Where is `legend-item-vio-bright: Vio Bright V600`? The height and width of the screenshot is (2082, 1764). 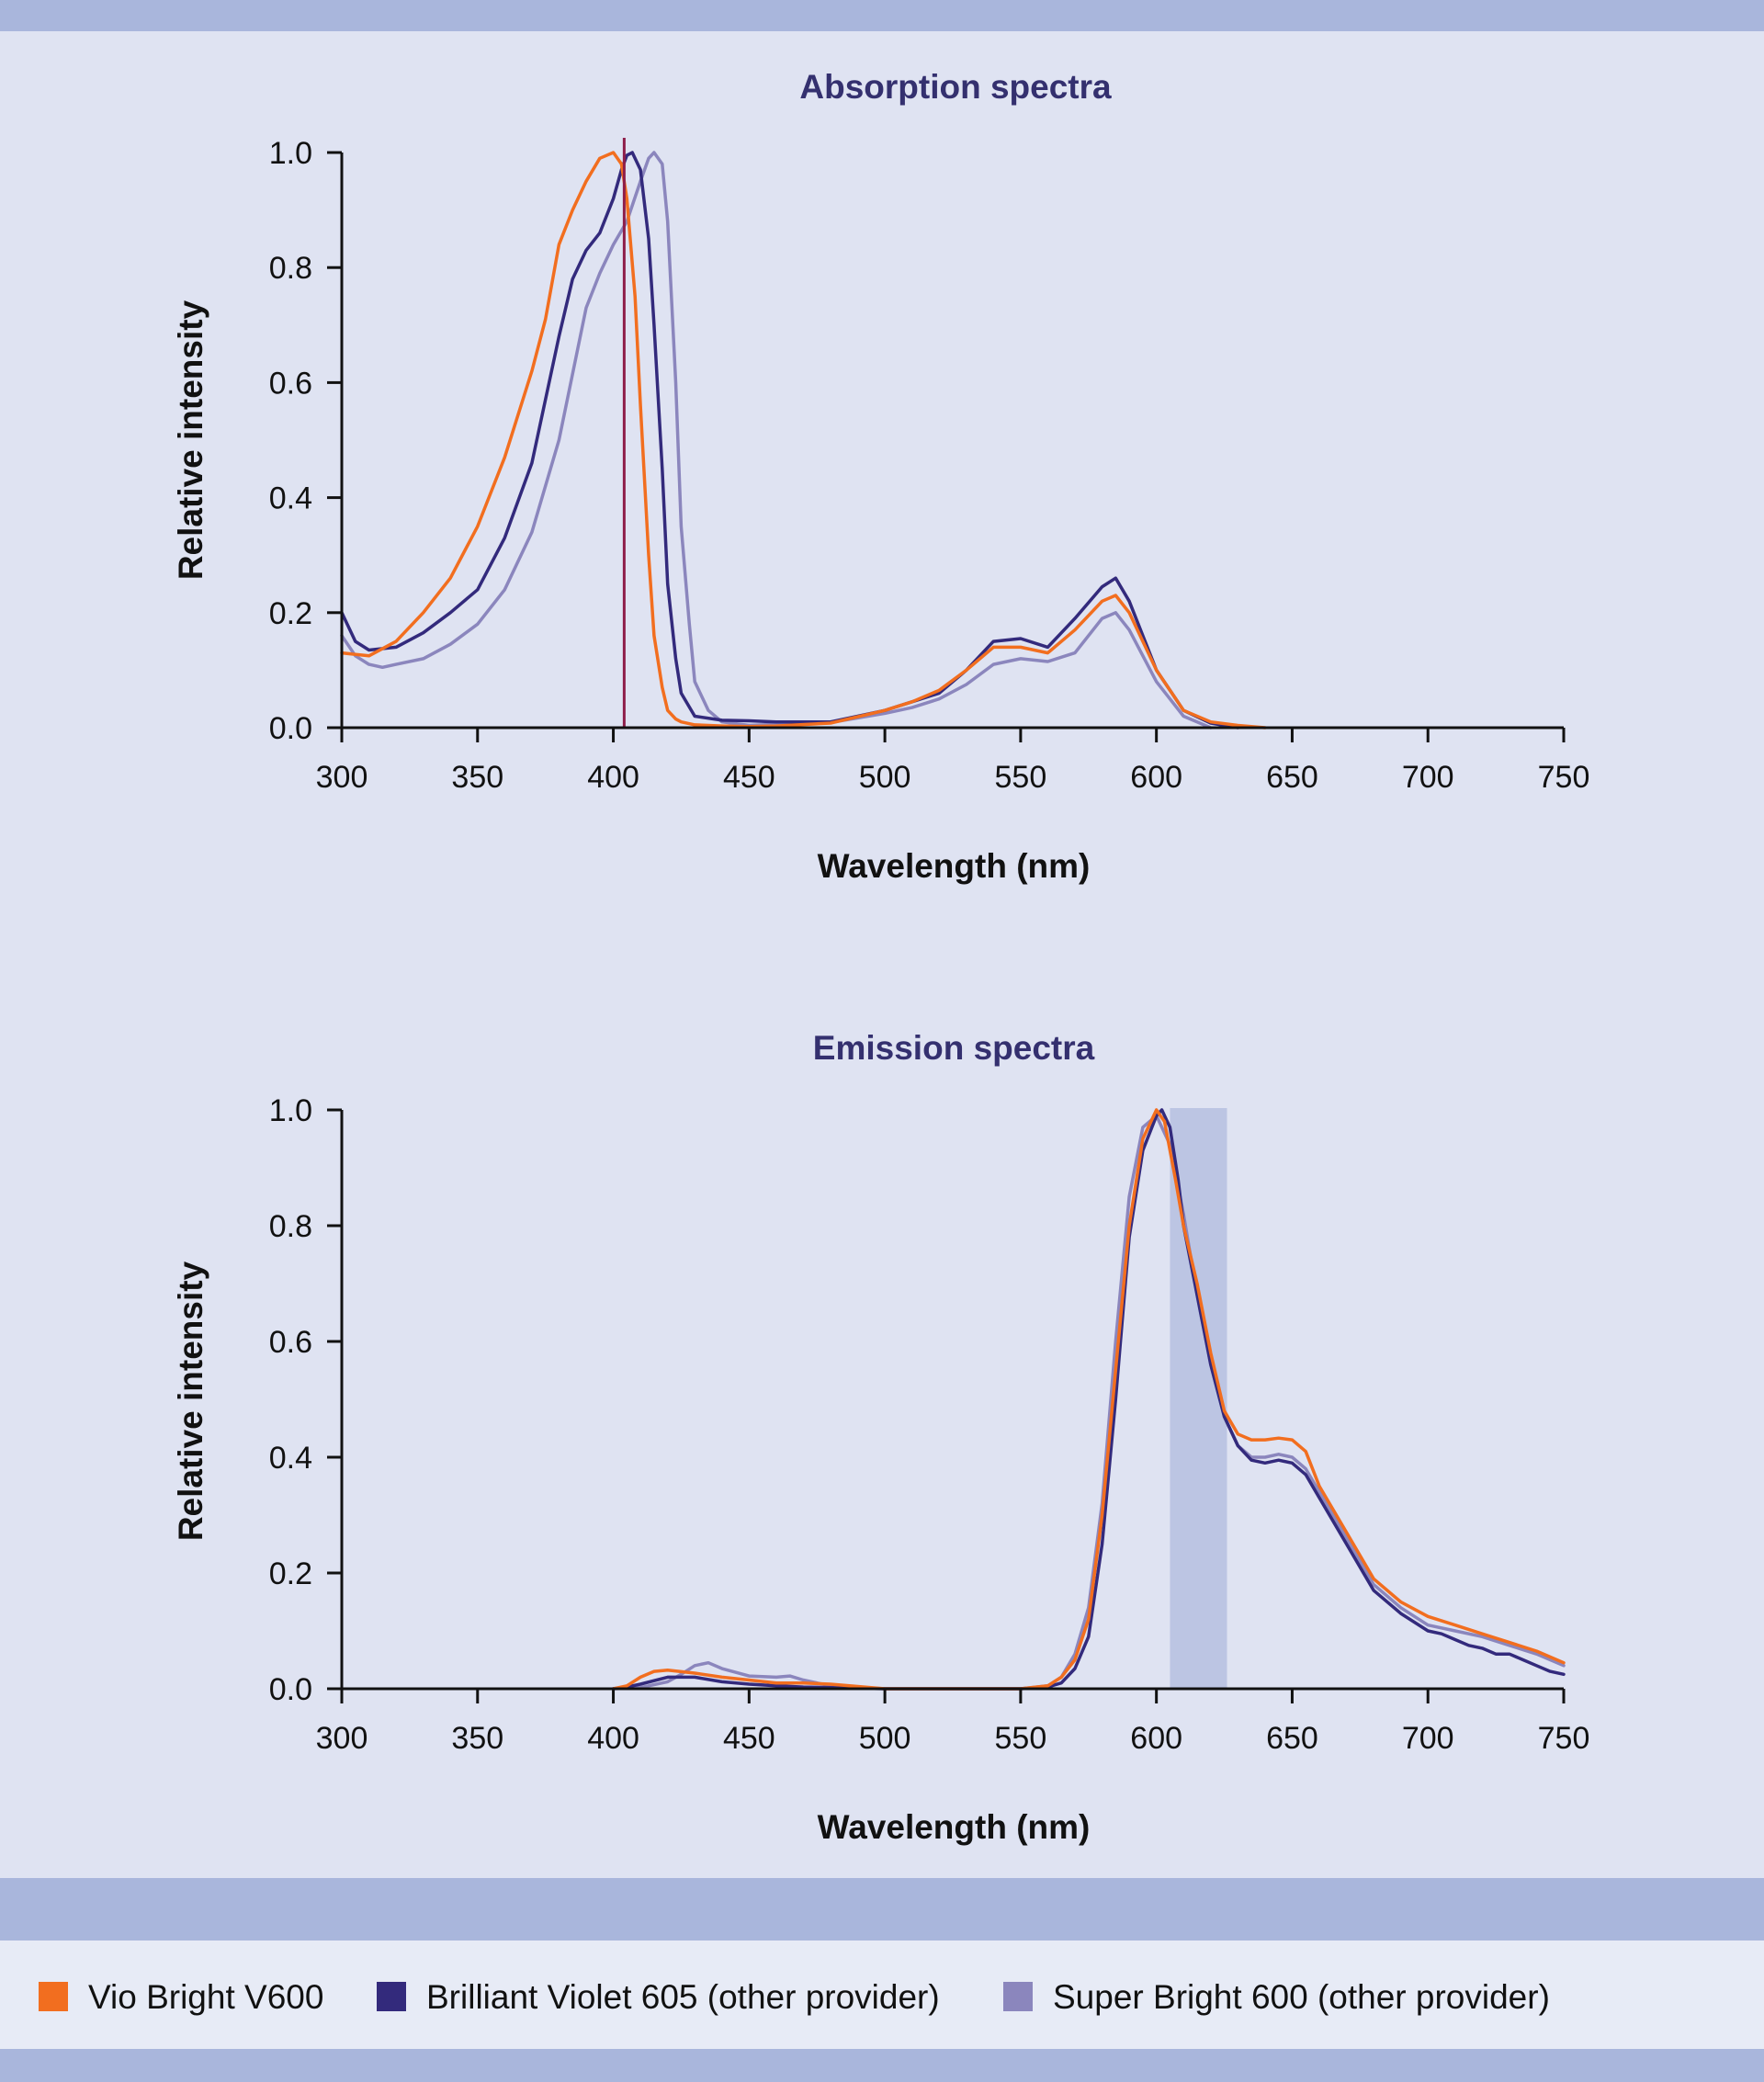
legend-item-vio-bright: Vio Bright V600 is located at coordinates (181, 1997).